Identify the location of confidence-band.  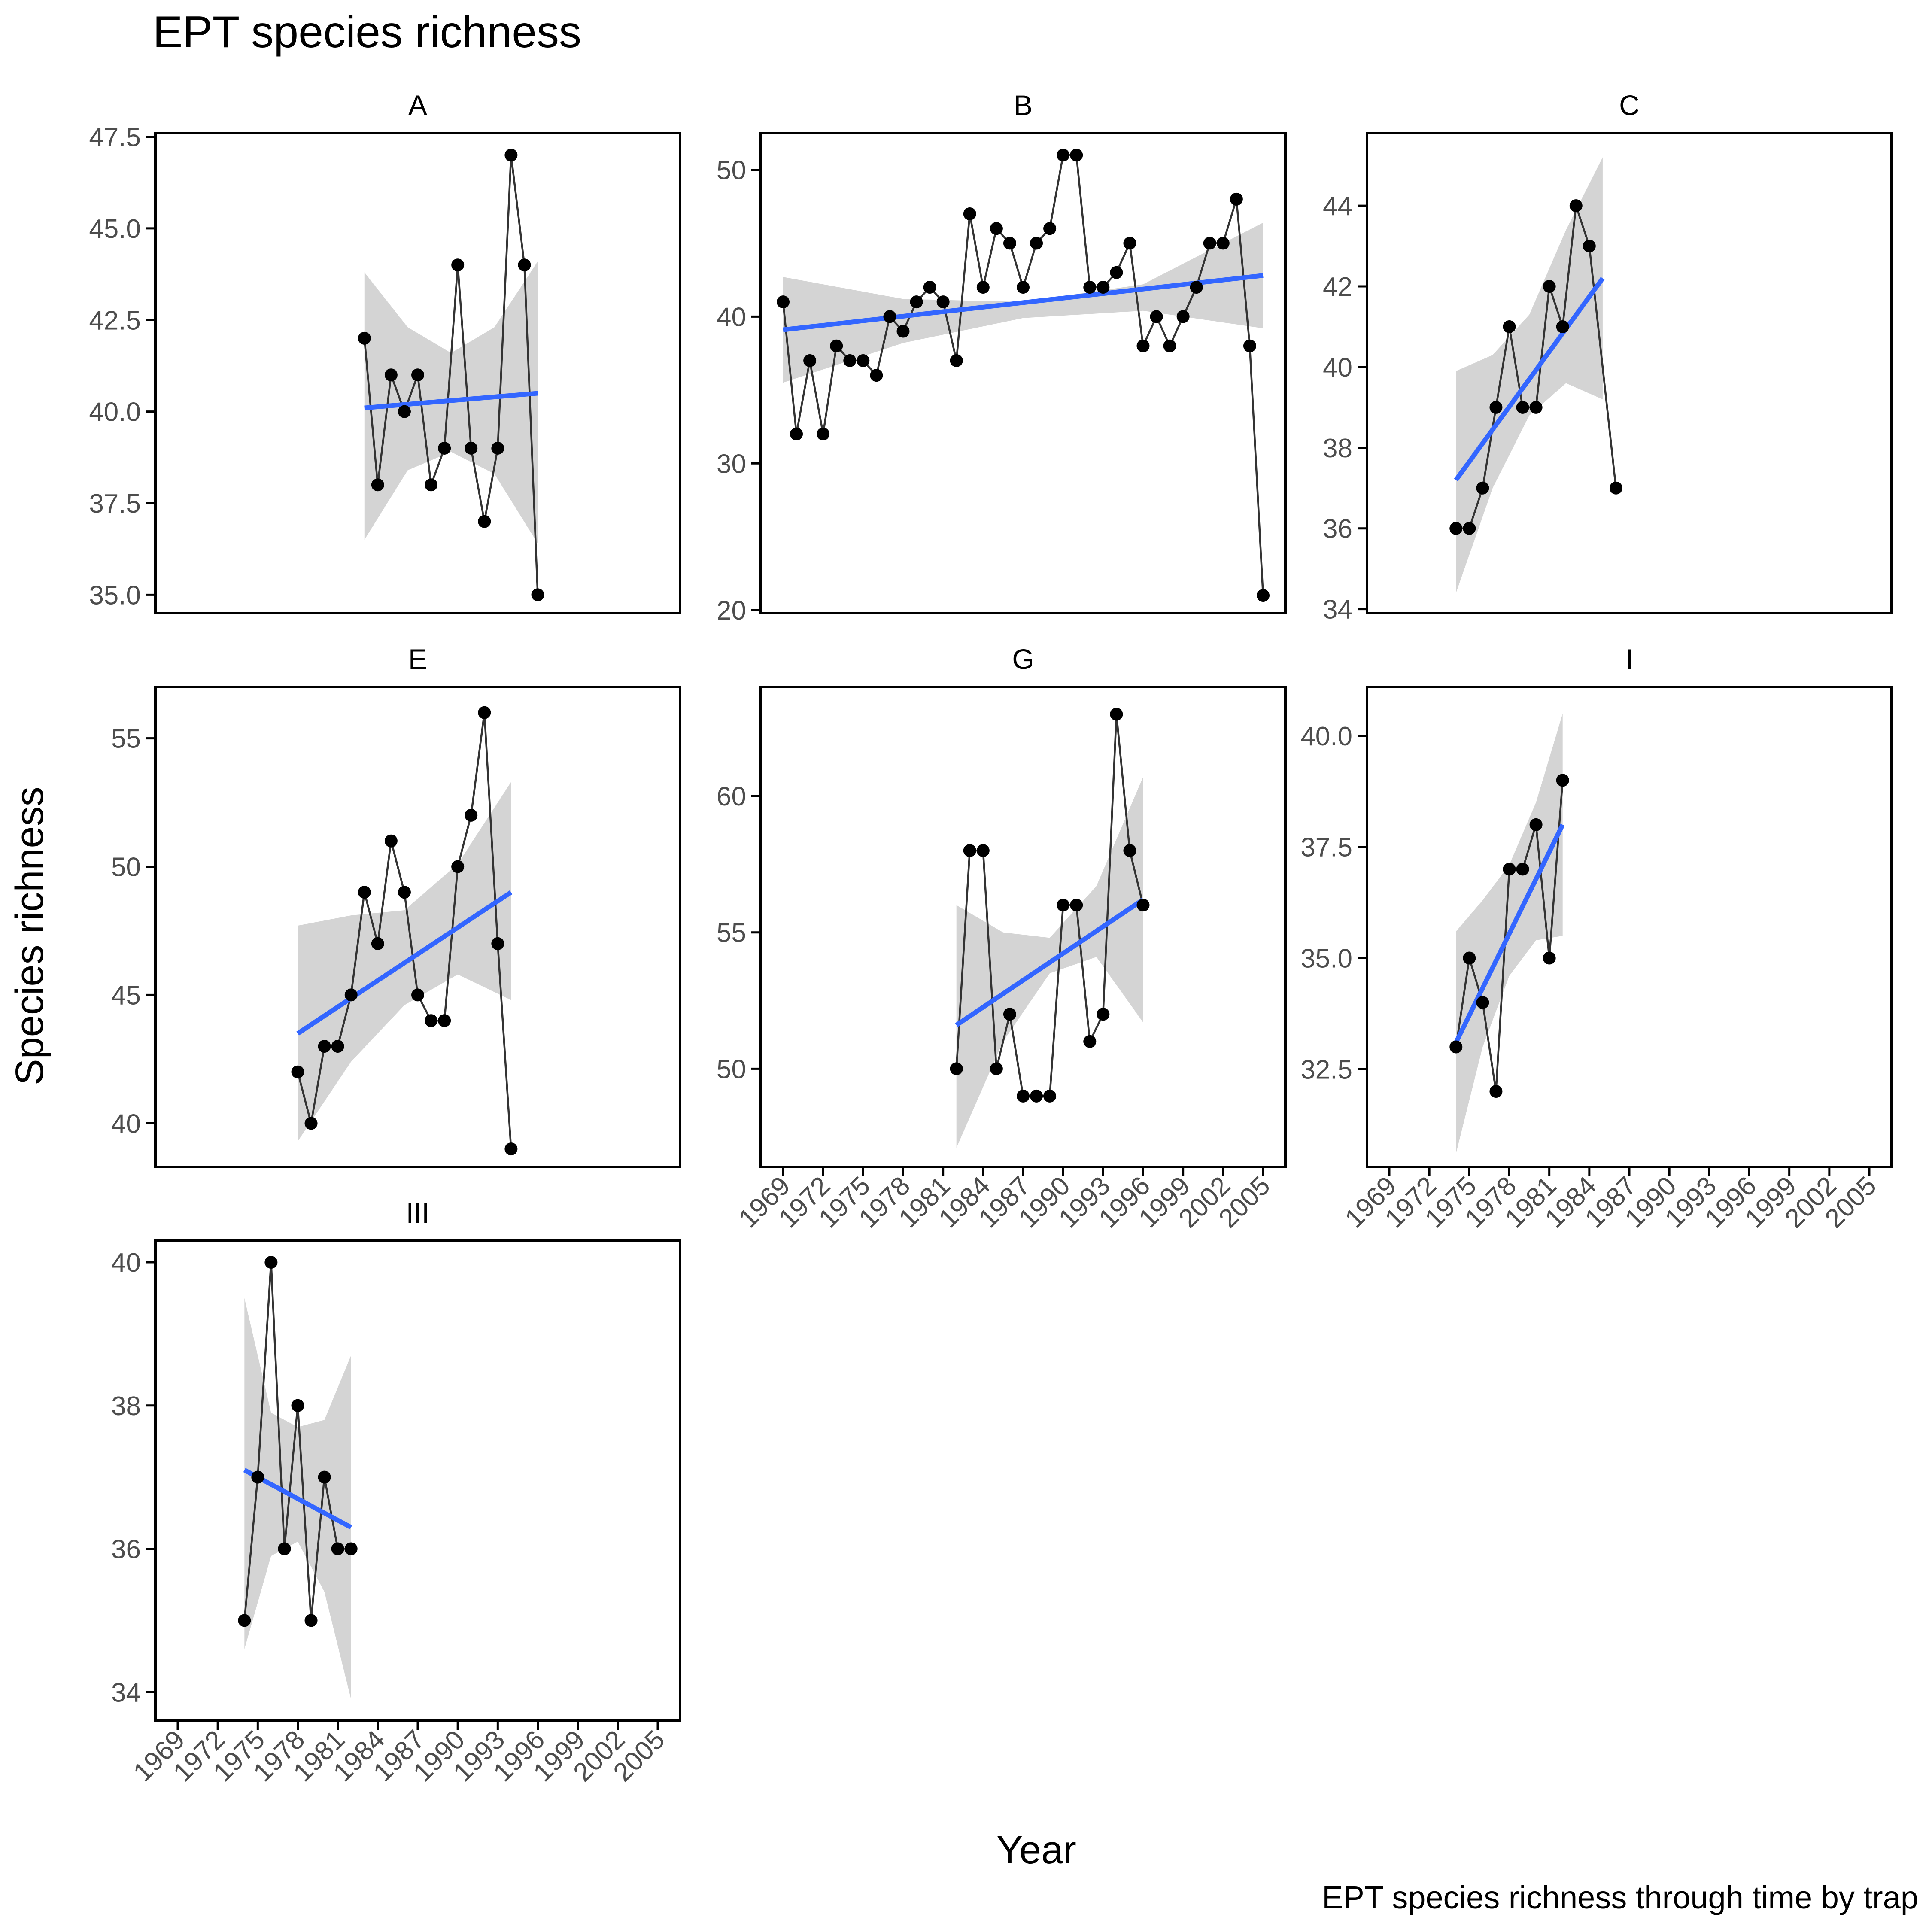
(1529, 375).